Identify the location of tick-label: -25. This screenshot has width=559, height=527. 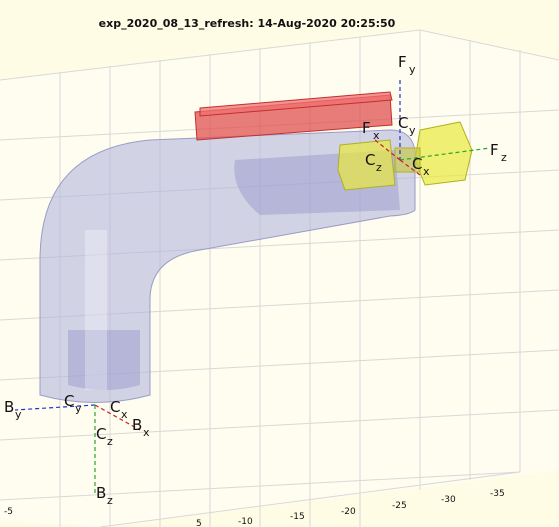
(399, 506).